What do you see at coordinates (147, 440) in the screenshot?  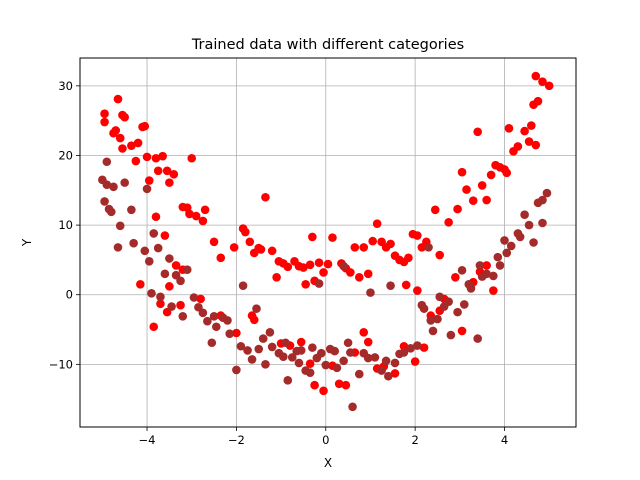 I see `x-tick-label: −4` at bounding box center [147, 440].